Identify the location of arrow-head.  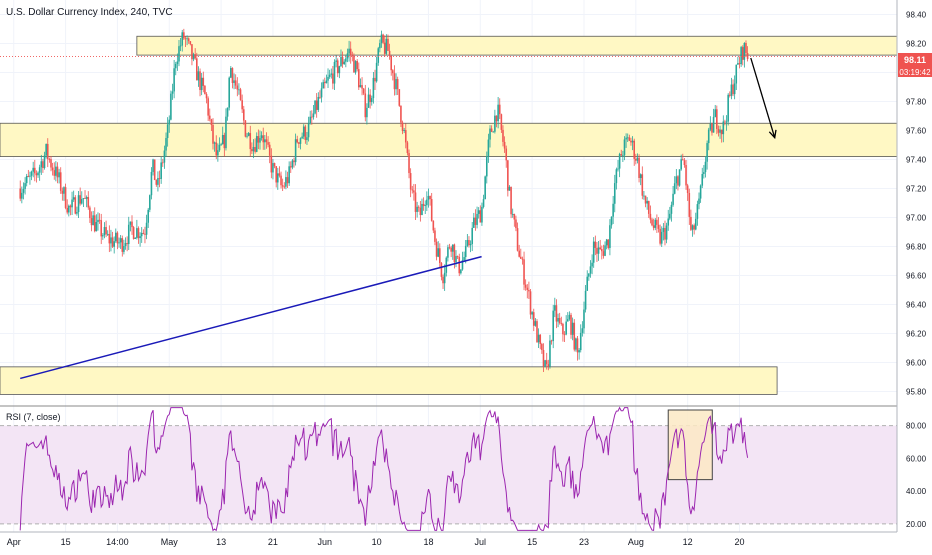
(772, 134).